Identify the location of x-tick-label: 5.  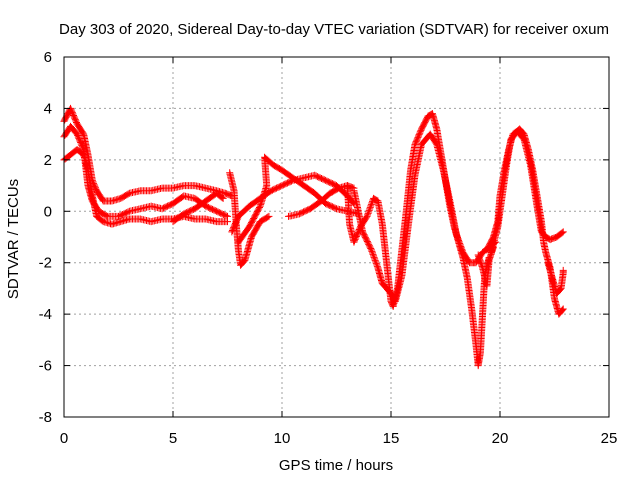
(173, 438).